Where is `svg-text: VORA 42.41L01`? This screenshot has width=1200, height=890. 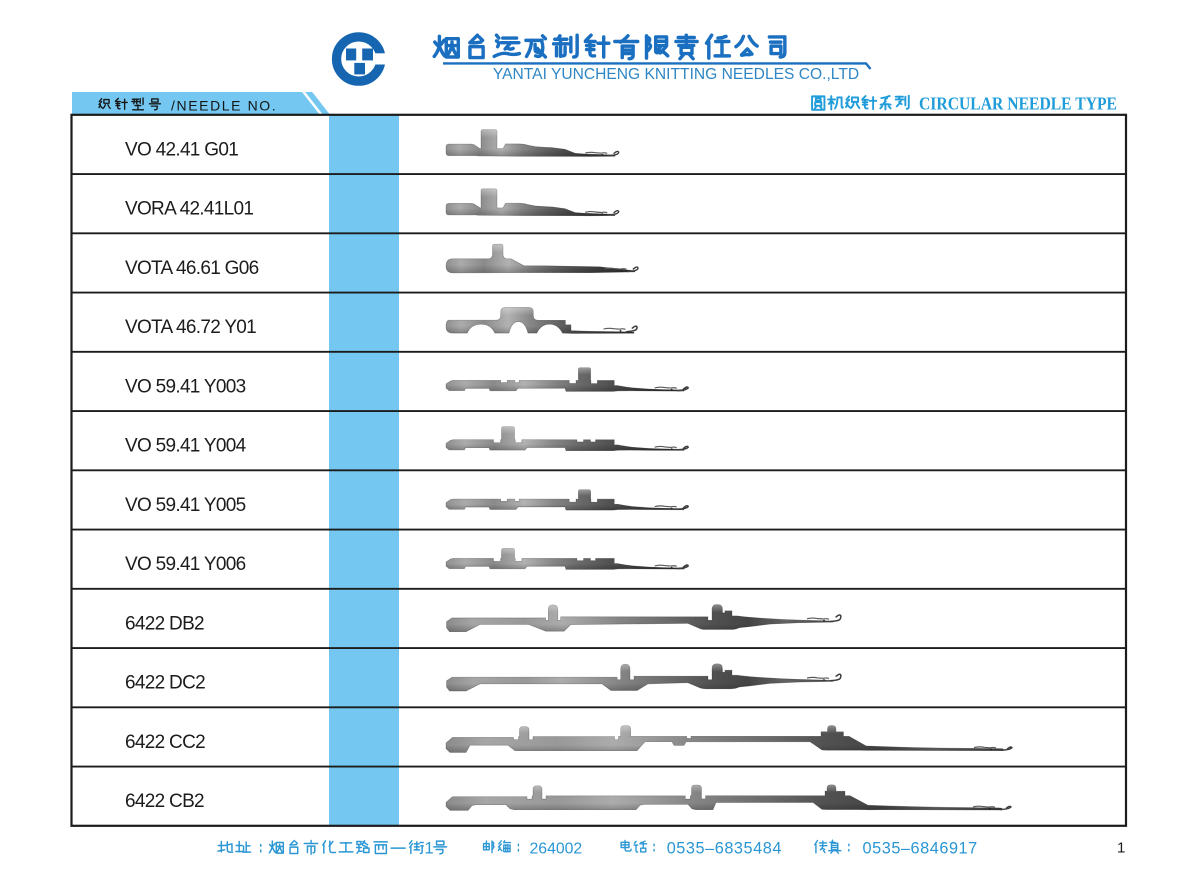 svg-text: VORA 42.41L01 is located at coordinates (189, 209).